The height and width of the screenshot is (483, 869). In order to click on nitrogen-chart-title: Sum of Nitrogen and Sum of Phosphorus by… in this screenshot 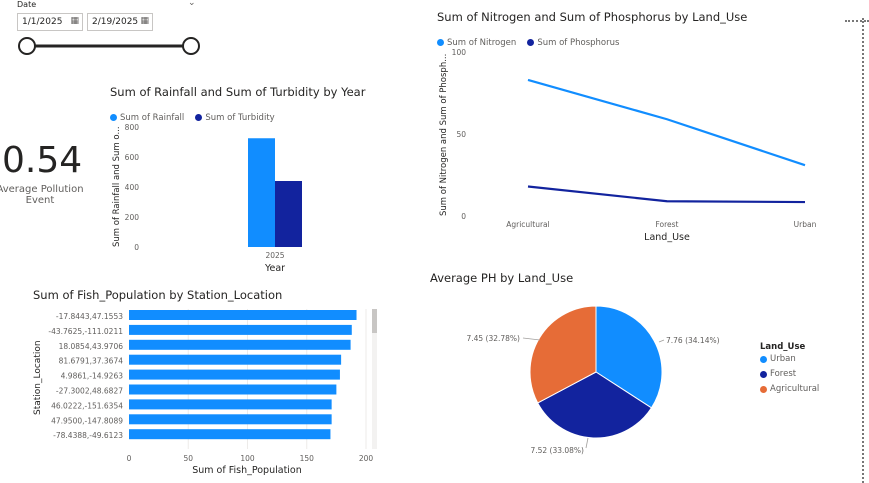, I will do `click(592, 17)`.